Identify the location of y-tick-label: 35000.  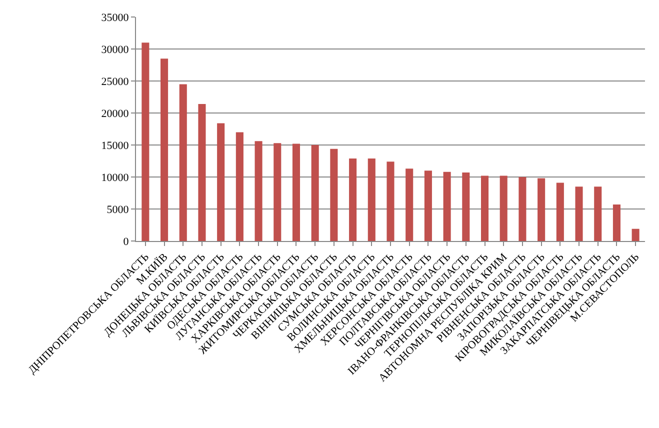
(115, 18).